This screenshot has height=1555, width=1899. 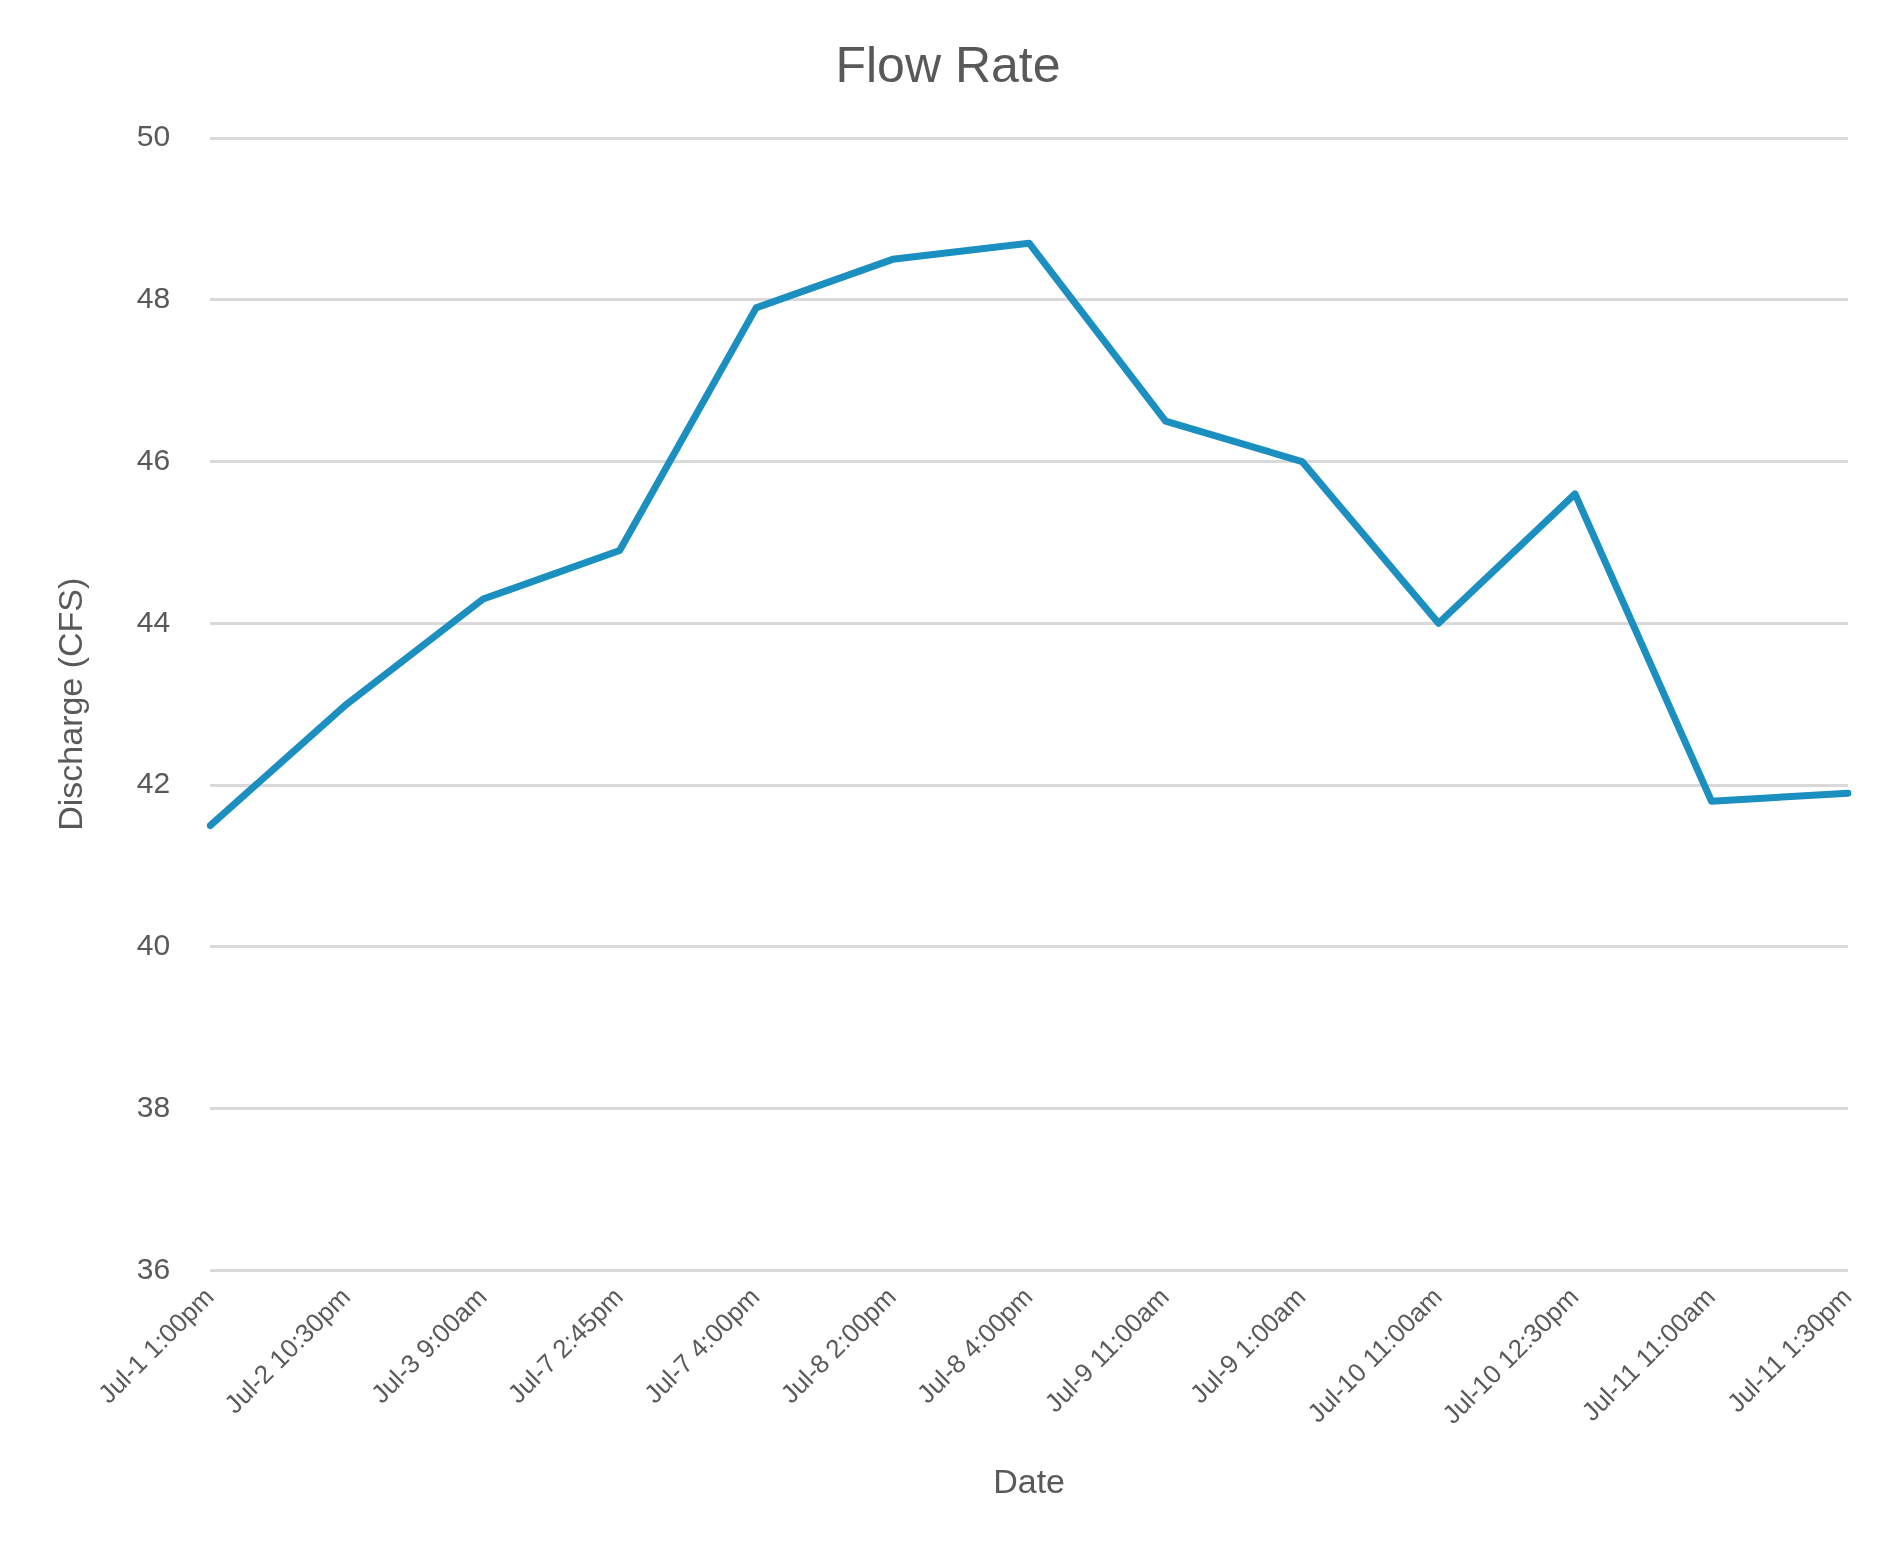 What do you see at coordinates (69, 704) in the screenshot?
I see `y-axis-title: Discharge (CFS)` at bounding box center [69, 704].